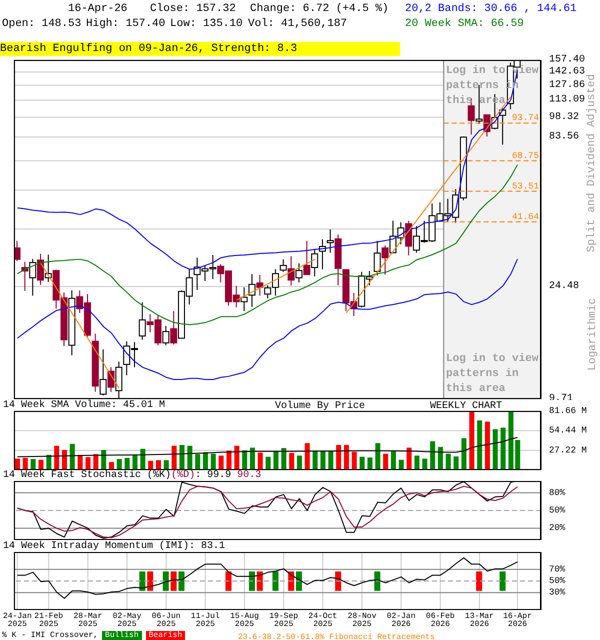 The width and height of the screenshot is (600, 640). What do you see at coordinates (84, 405) in the screenshot?
I see `text: 14 Week SMA Volume: 45.01 M` at bounding box center [84, 405].